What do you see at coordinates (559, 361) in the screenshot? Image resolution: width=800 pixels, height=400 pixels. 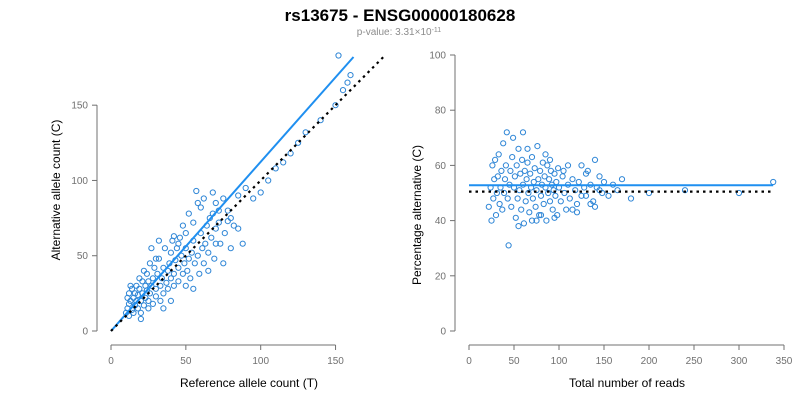 I see `right-x-tick-label: 100` at bounding box center [559, 361].